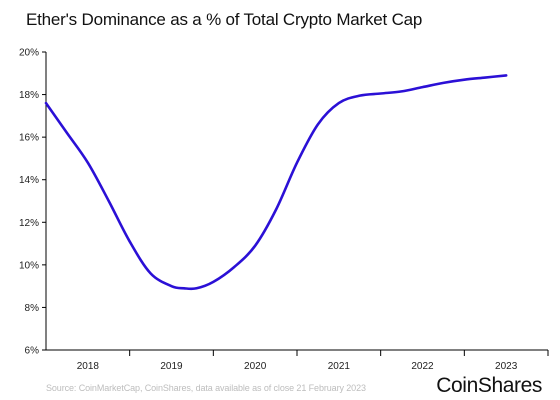 The height and width of the screenshot is (400, 560). What do you see at coordinates (32, 202) in the screenshot?
I see `y-axis-ticks: 20% 18% 16% 14% 12% 10% 8% 6%` at bounding box center [32, 202].